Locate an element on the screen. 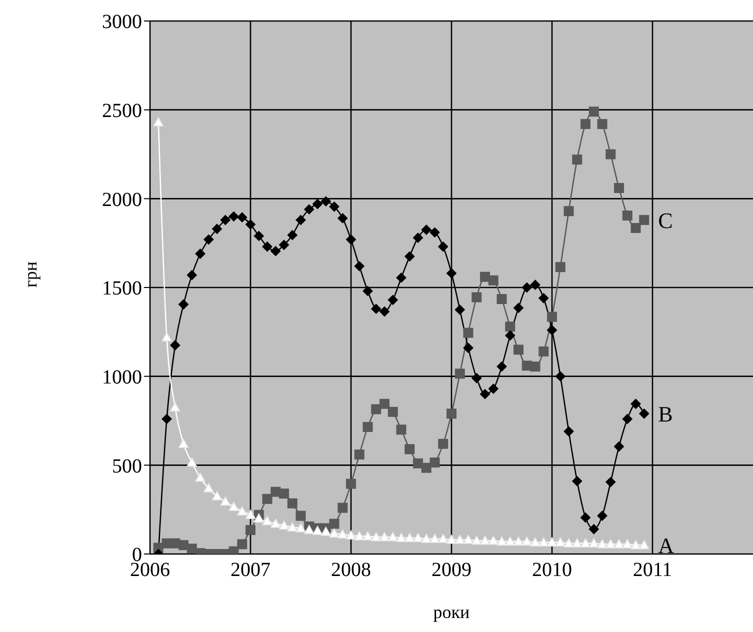  y-tick-label: 1500 is located at coordinates (122, 289).